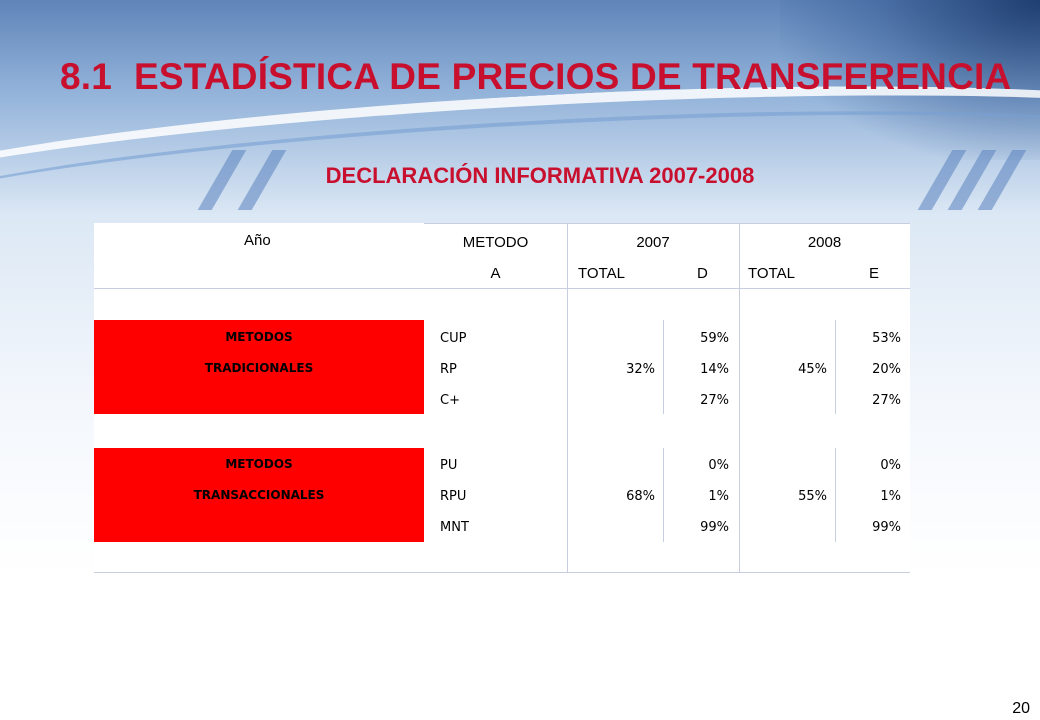 This screenshot has width=1040, height=720. I want to click on header-a: A, so click(495, 273).